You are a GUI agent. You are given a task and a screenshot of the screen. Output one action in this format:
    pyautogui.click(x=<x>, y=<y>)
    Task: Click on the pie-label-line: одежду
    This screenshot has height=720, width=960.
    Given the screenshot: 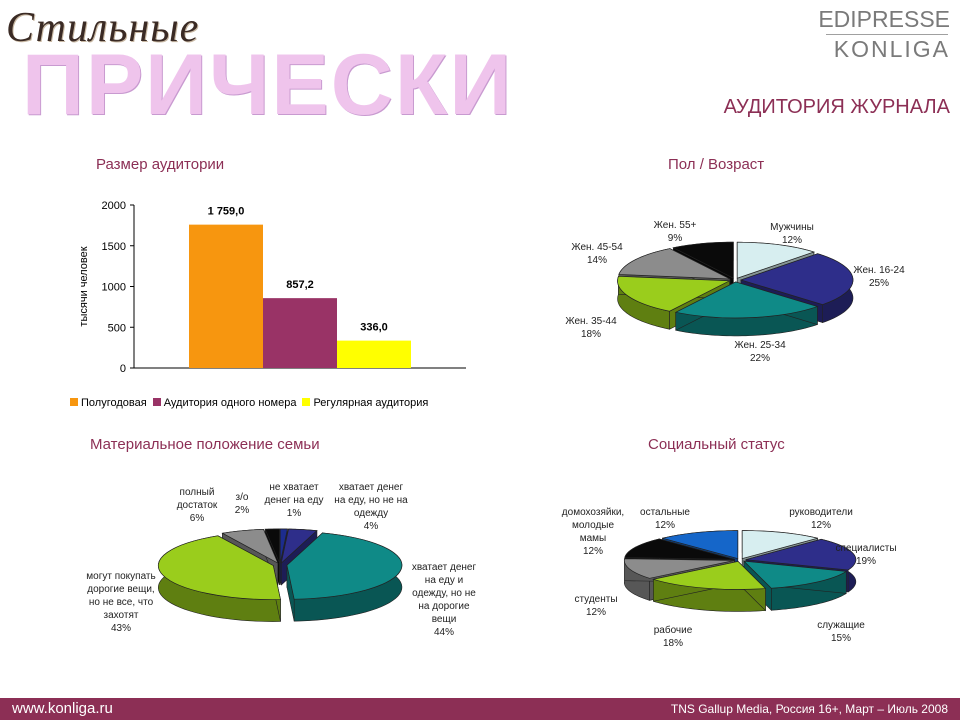 What is the action you would take?
    pyautogui.click(x=371, y=513)
    